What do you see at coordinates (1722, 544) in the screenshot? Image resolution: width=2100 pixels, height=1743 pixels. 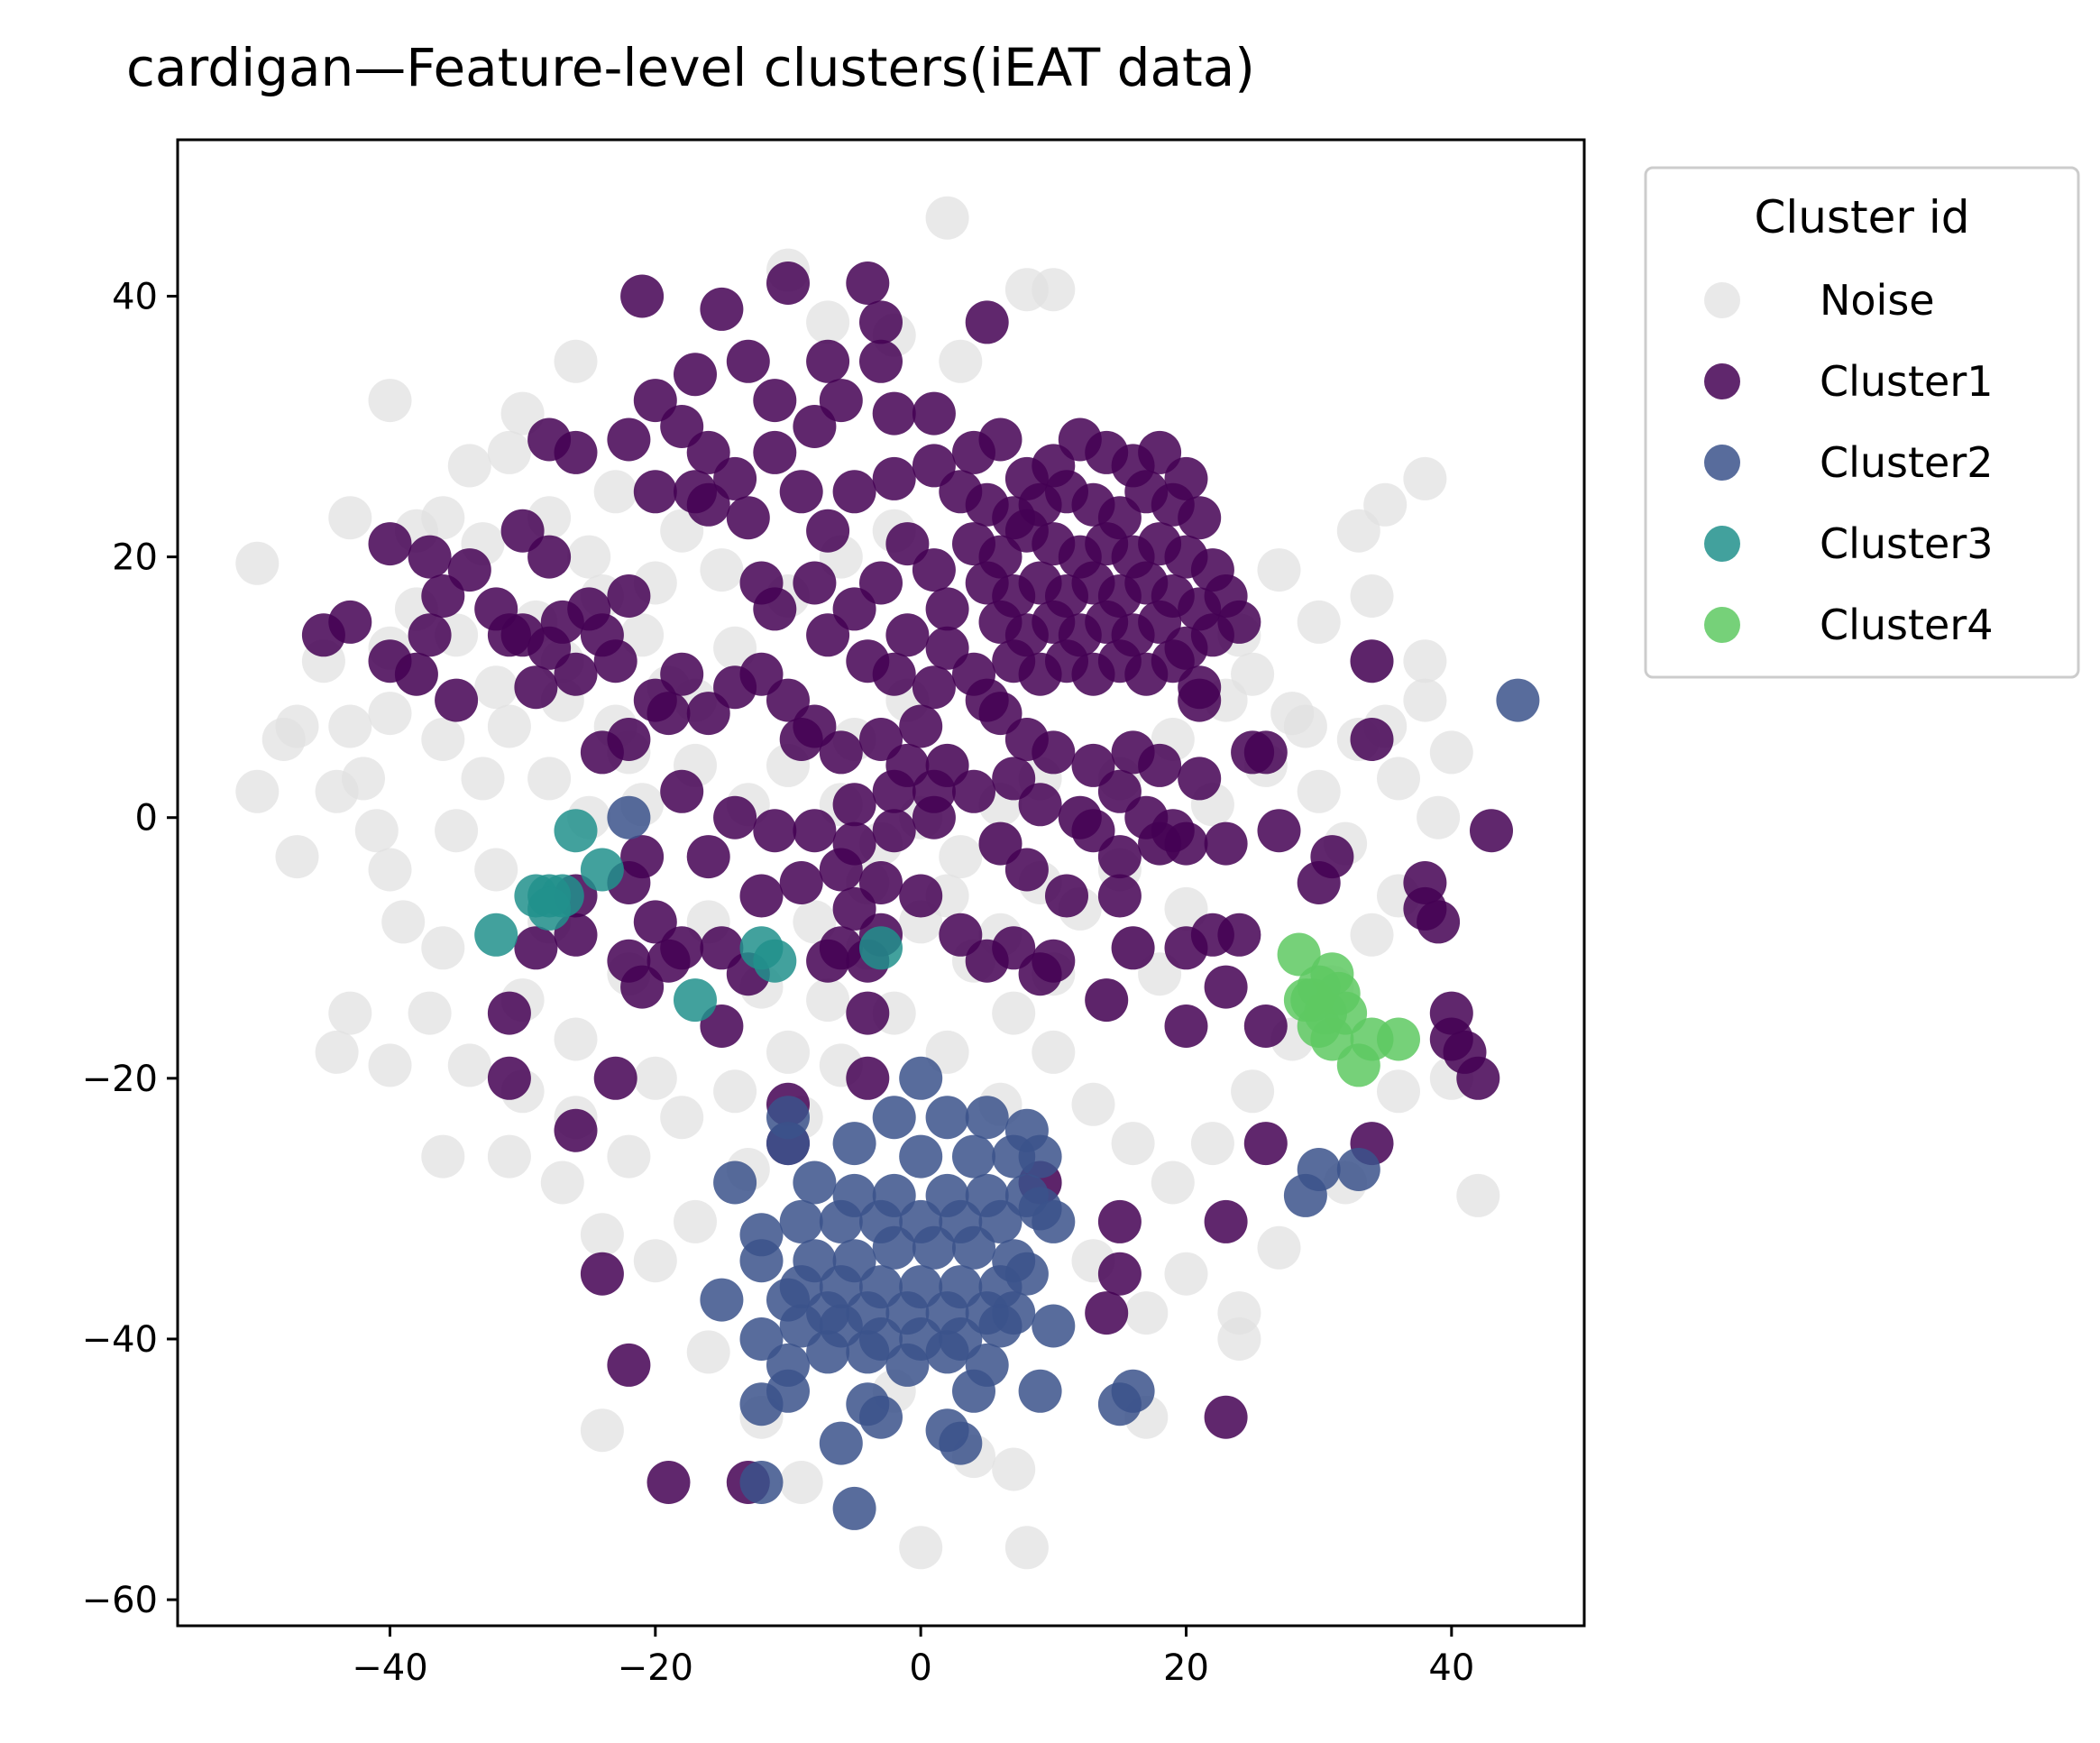 I see `legend-marker-cluster3` at bounding box center [1722, 544].